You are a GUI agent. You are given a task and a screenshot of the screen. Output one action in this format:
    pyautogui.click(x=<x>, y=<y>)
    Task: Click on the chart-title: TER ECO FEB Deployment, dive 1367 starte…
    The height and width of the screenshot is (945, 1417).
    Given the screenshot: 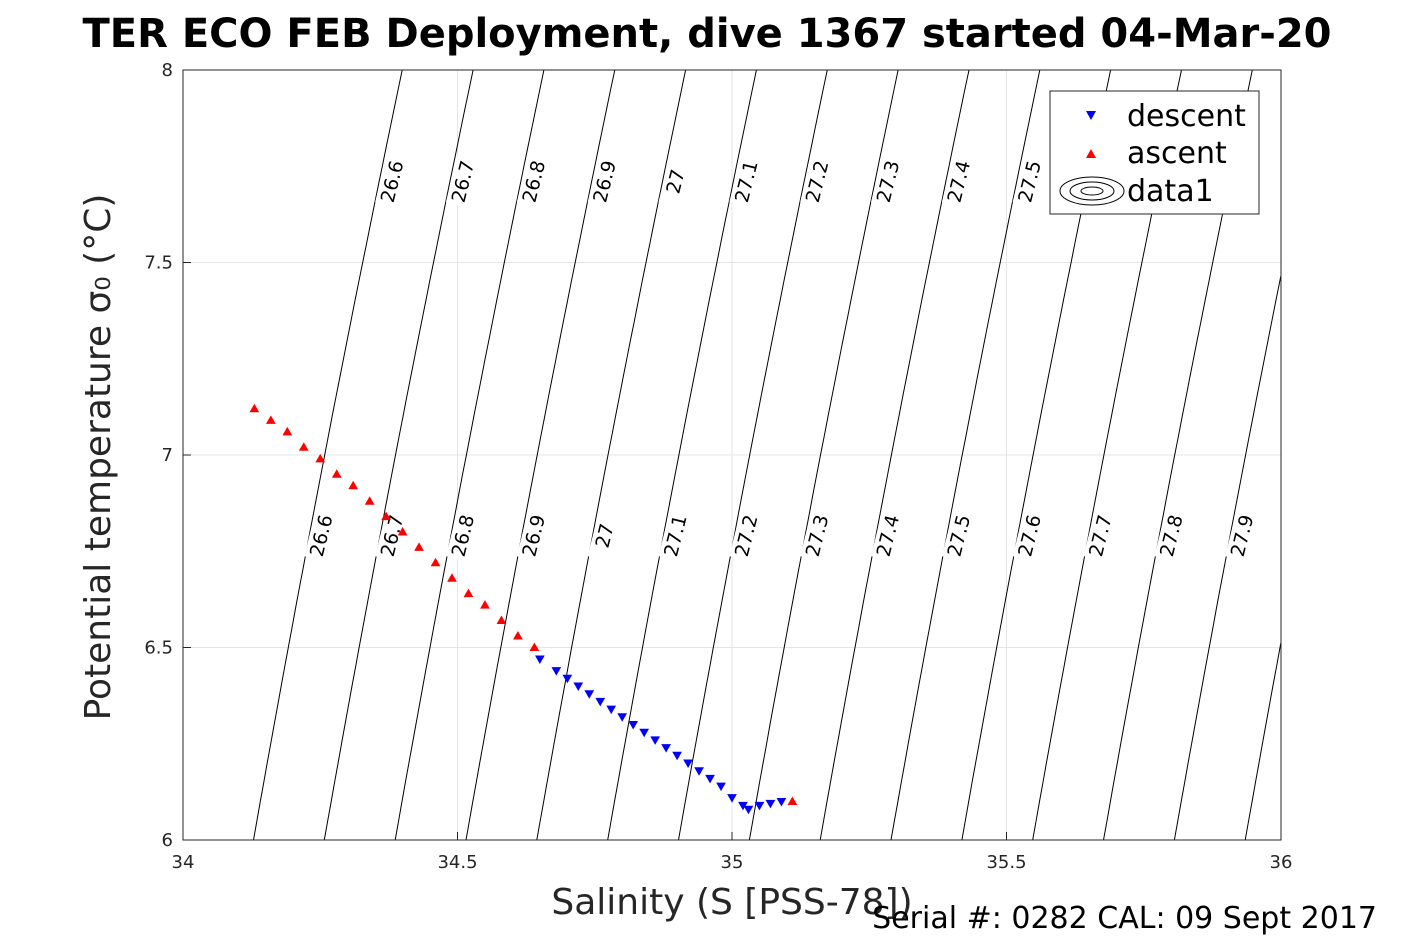 What is the action you would take?
    pyautogui.click(x=706, y=34)
    